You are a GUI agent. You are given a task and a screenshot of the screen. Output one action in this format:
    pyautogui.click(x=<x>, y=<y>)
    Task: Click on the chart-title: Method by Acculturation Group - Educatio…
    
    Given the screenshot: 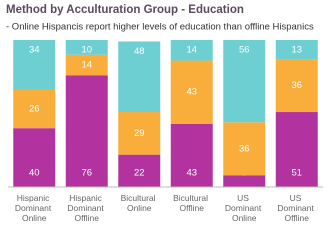 What is the action you would take?
    pyautogui.click(x=125, y=10)
    